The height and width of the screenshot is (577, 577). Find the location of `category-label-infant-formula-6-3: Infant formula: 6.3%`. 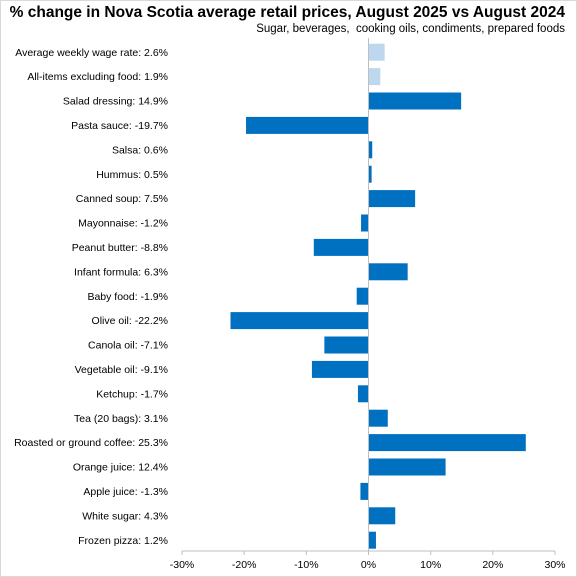

category-label-infant-formula-6-3: Infant formula: 6.3% is located at coordinates (121, 272).